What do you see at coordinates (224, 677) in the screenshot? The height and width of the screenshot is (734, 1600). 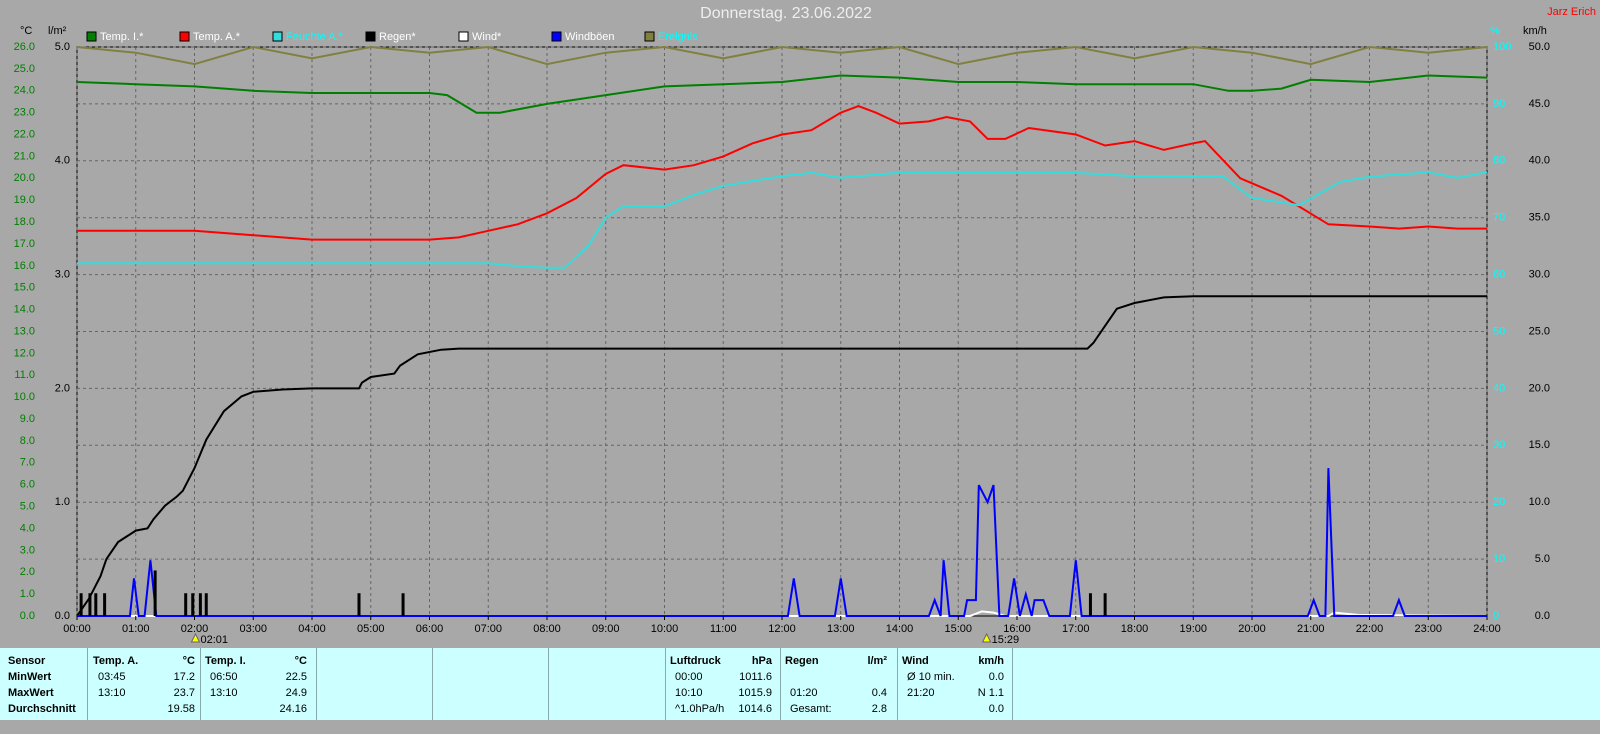 I see `time-cell: 06:50` at bounding box center [224, 677].